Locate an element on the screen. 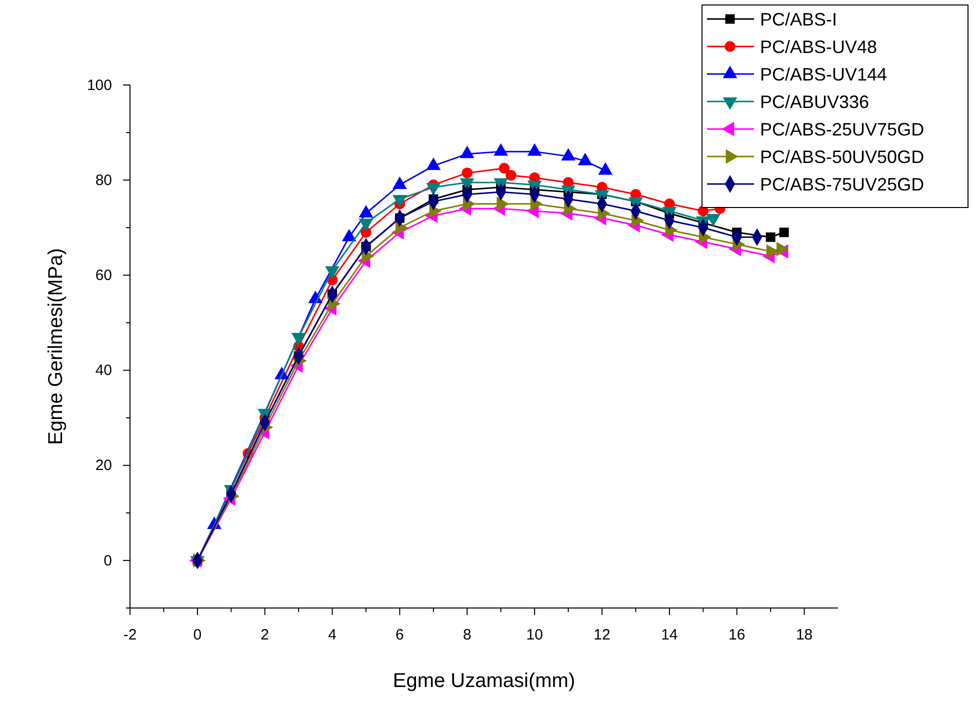 The height and width of the screenshot is (711, 977). x-tick-label: 0 is located at coordinates (197, 635).